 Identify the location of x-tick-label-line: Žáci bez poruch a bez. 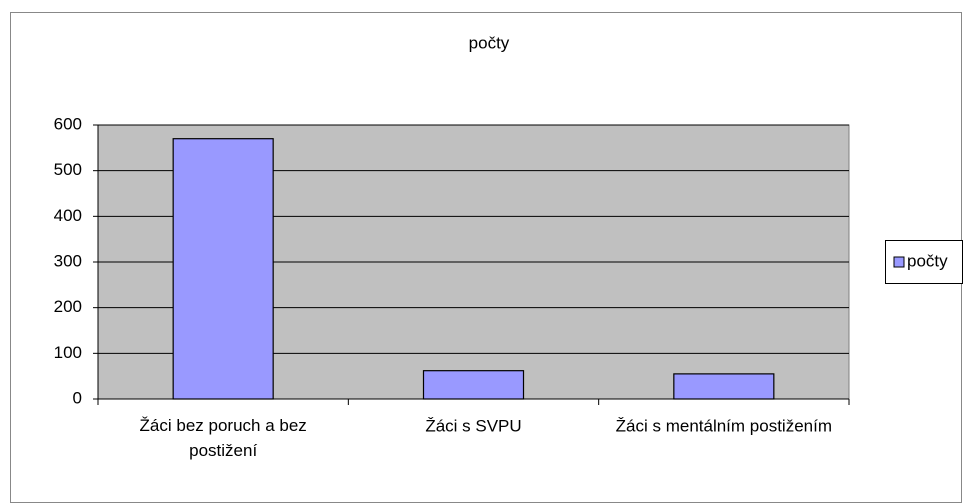
(223, 425).